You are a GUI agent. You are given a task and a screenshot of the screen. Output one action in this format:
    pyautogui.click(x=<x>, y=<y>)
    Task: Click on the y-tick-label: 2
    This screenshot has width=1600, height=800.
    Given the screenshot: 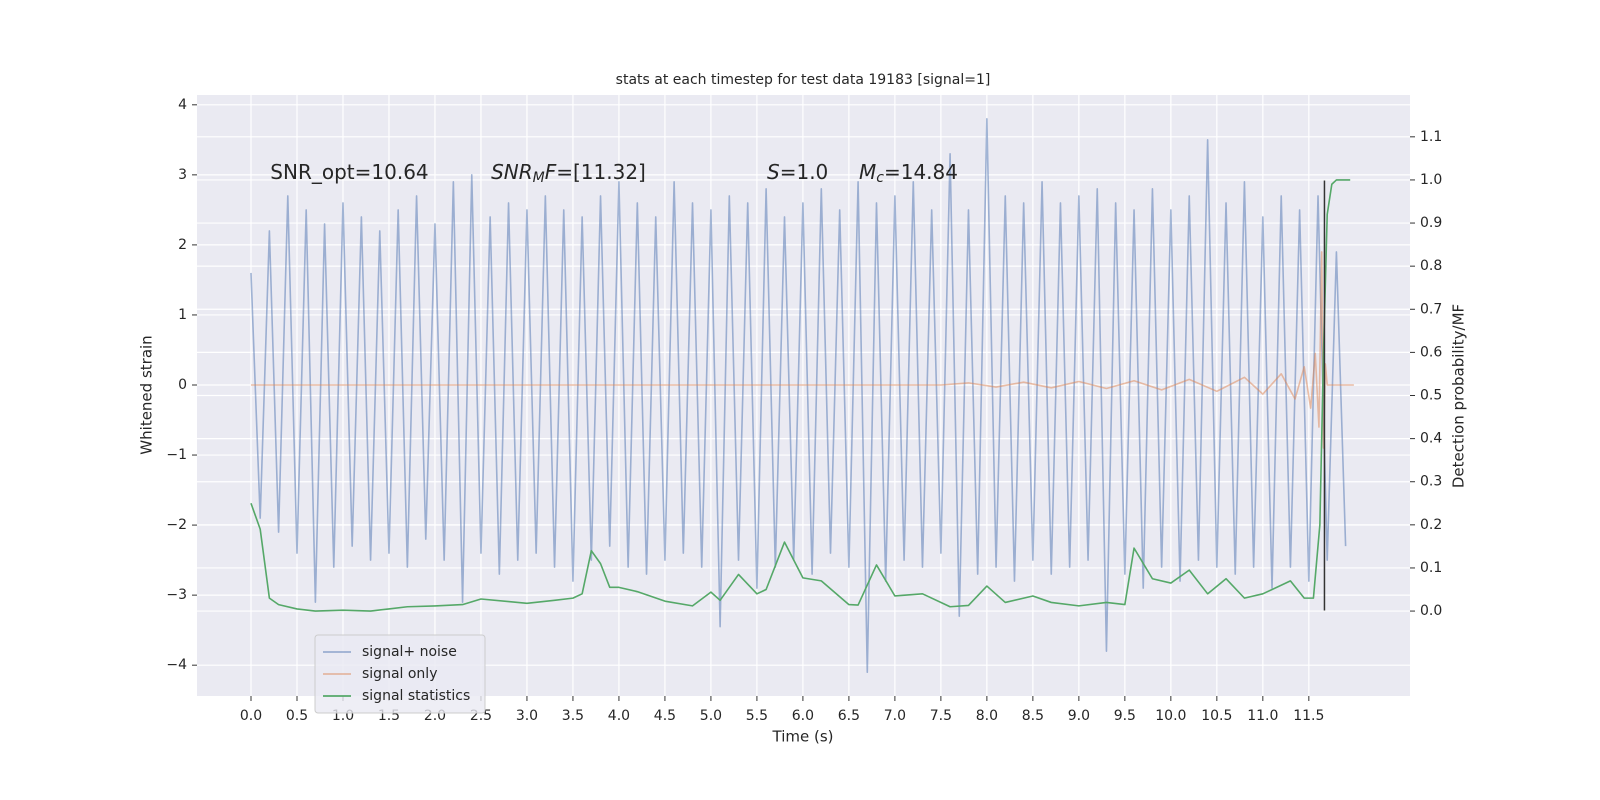 What is the action you would take?
    pyautogui.click(x=182, y=245)
    